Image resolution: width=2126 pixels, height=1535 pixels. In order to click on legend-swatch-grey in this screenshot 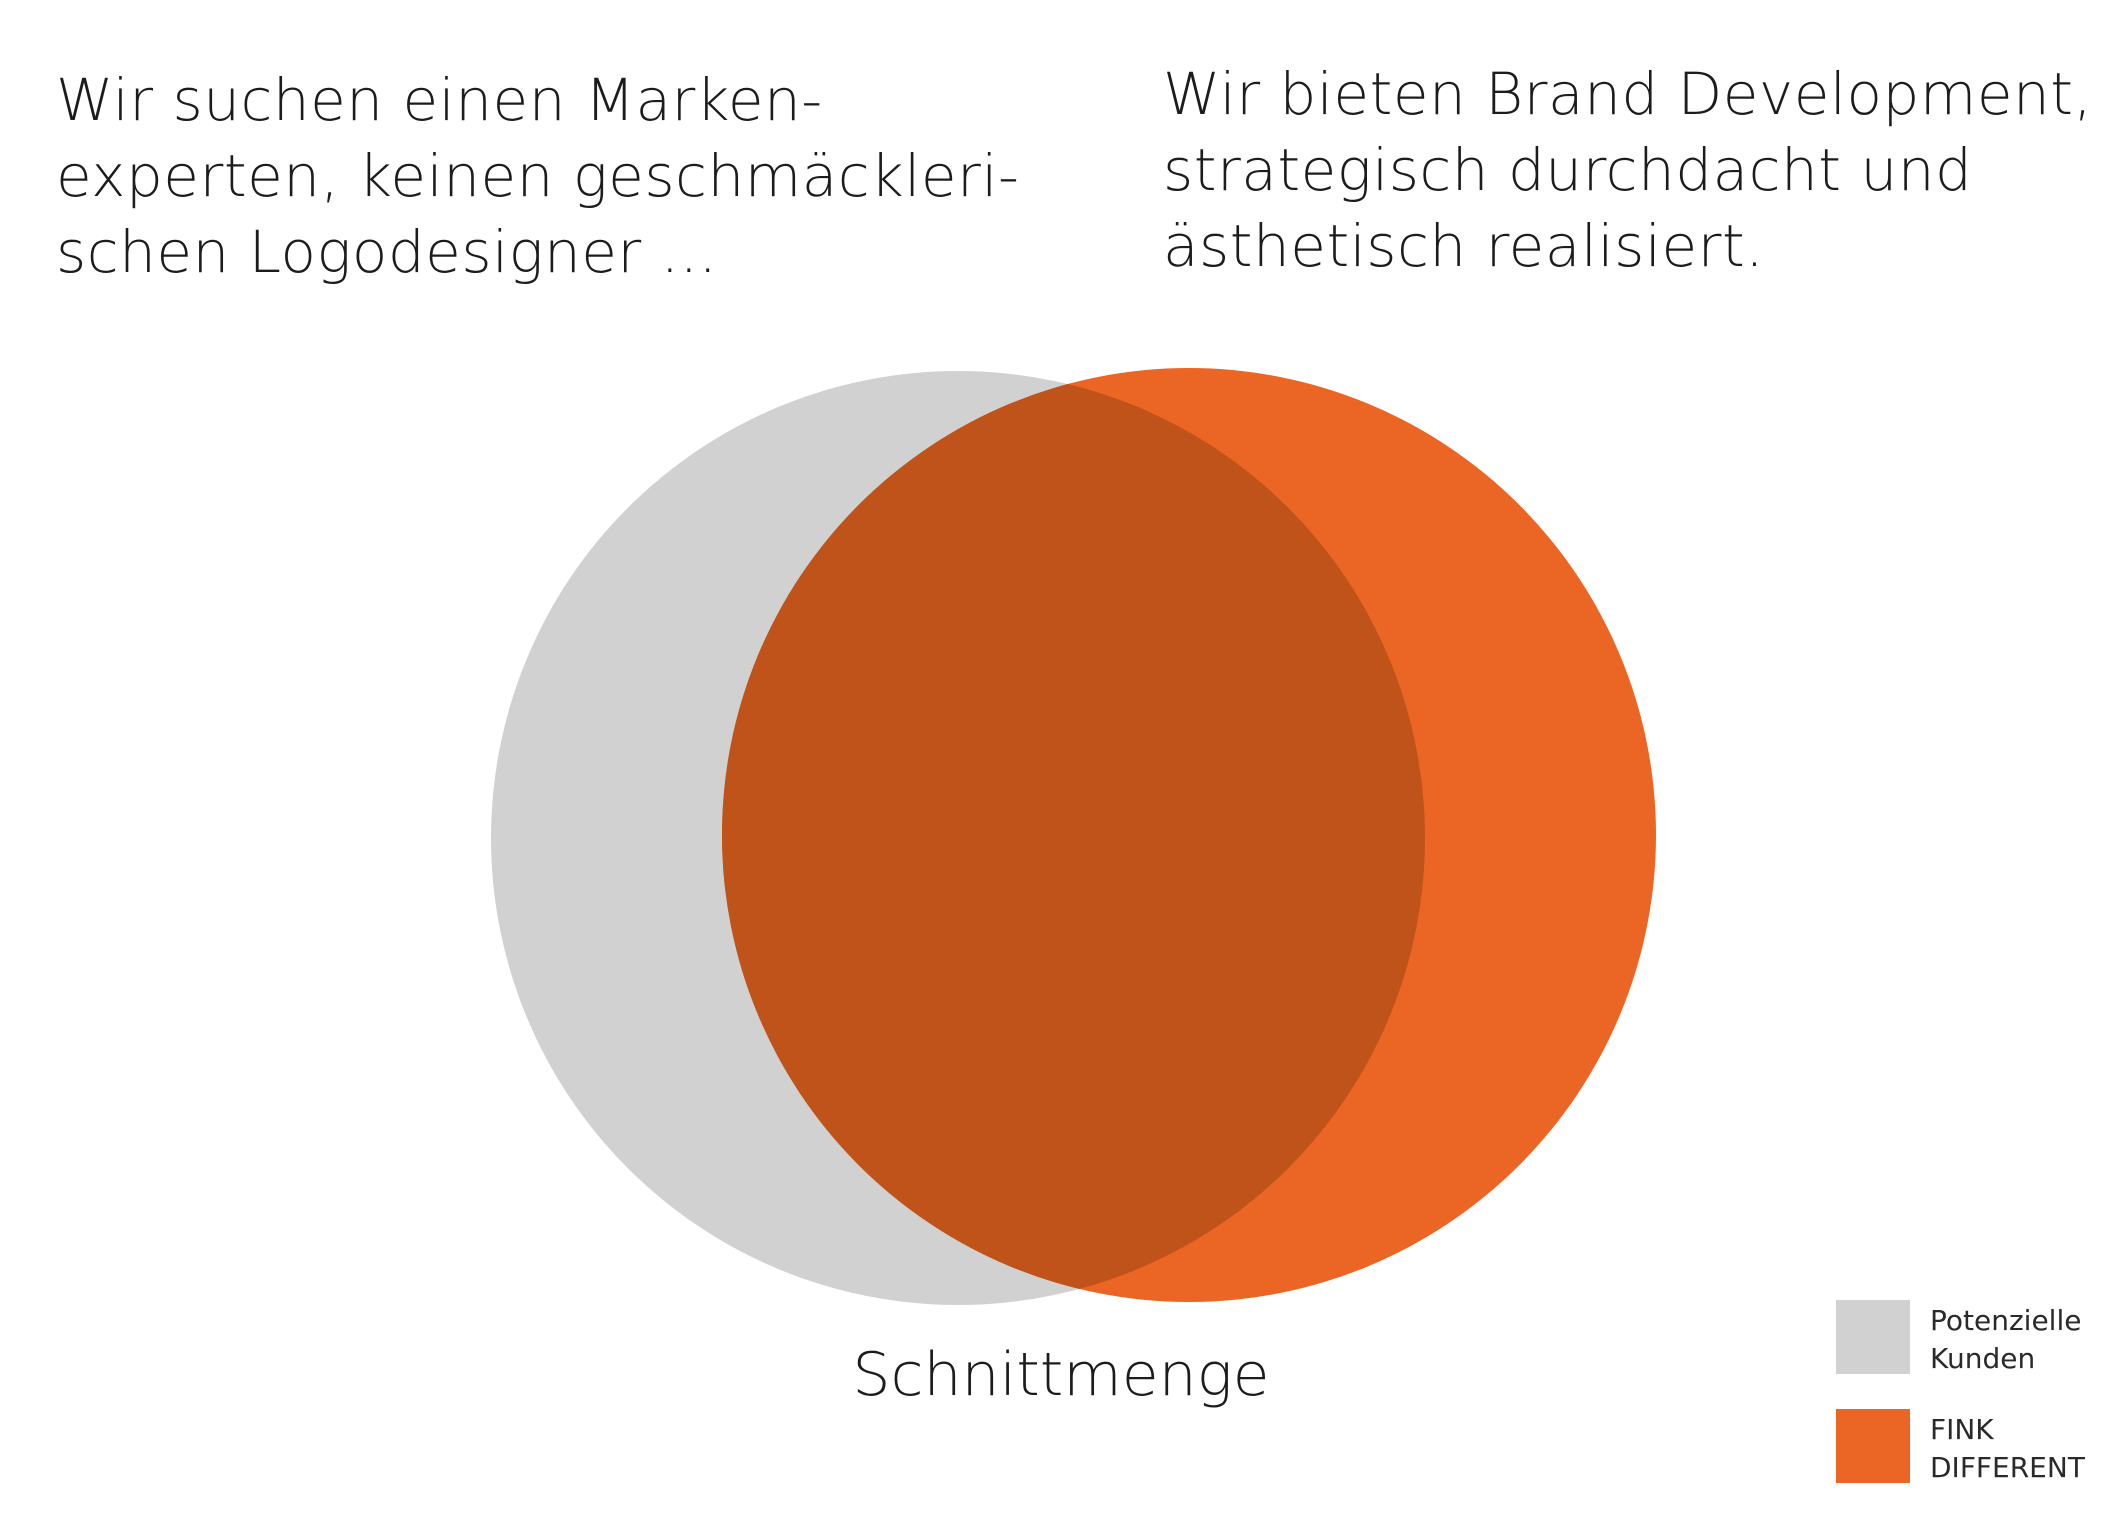, I will do `click(1873, 1337)`.